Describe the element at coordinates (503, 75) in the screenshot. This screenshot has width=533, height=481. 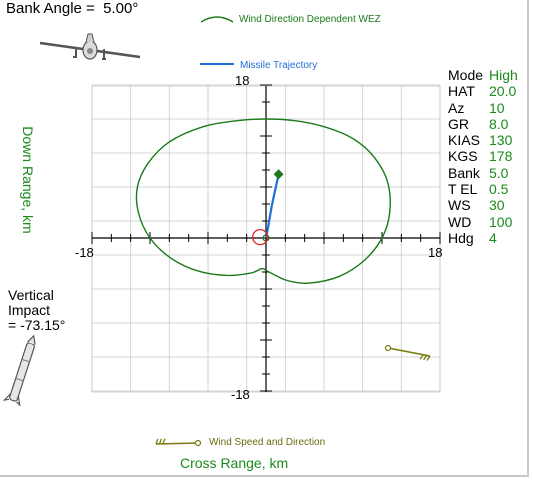
I see `param-value: High` at that location.